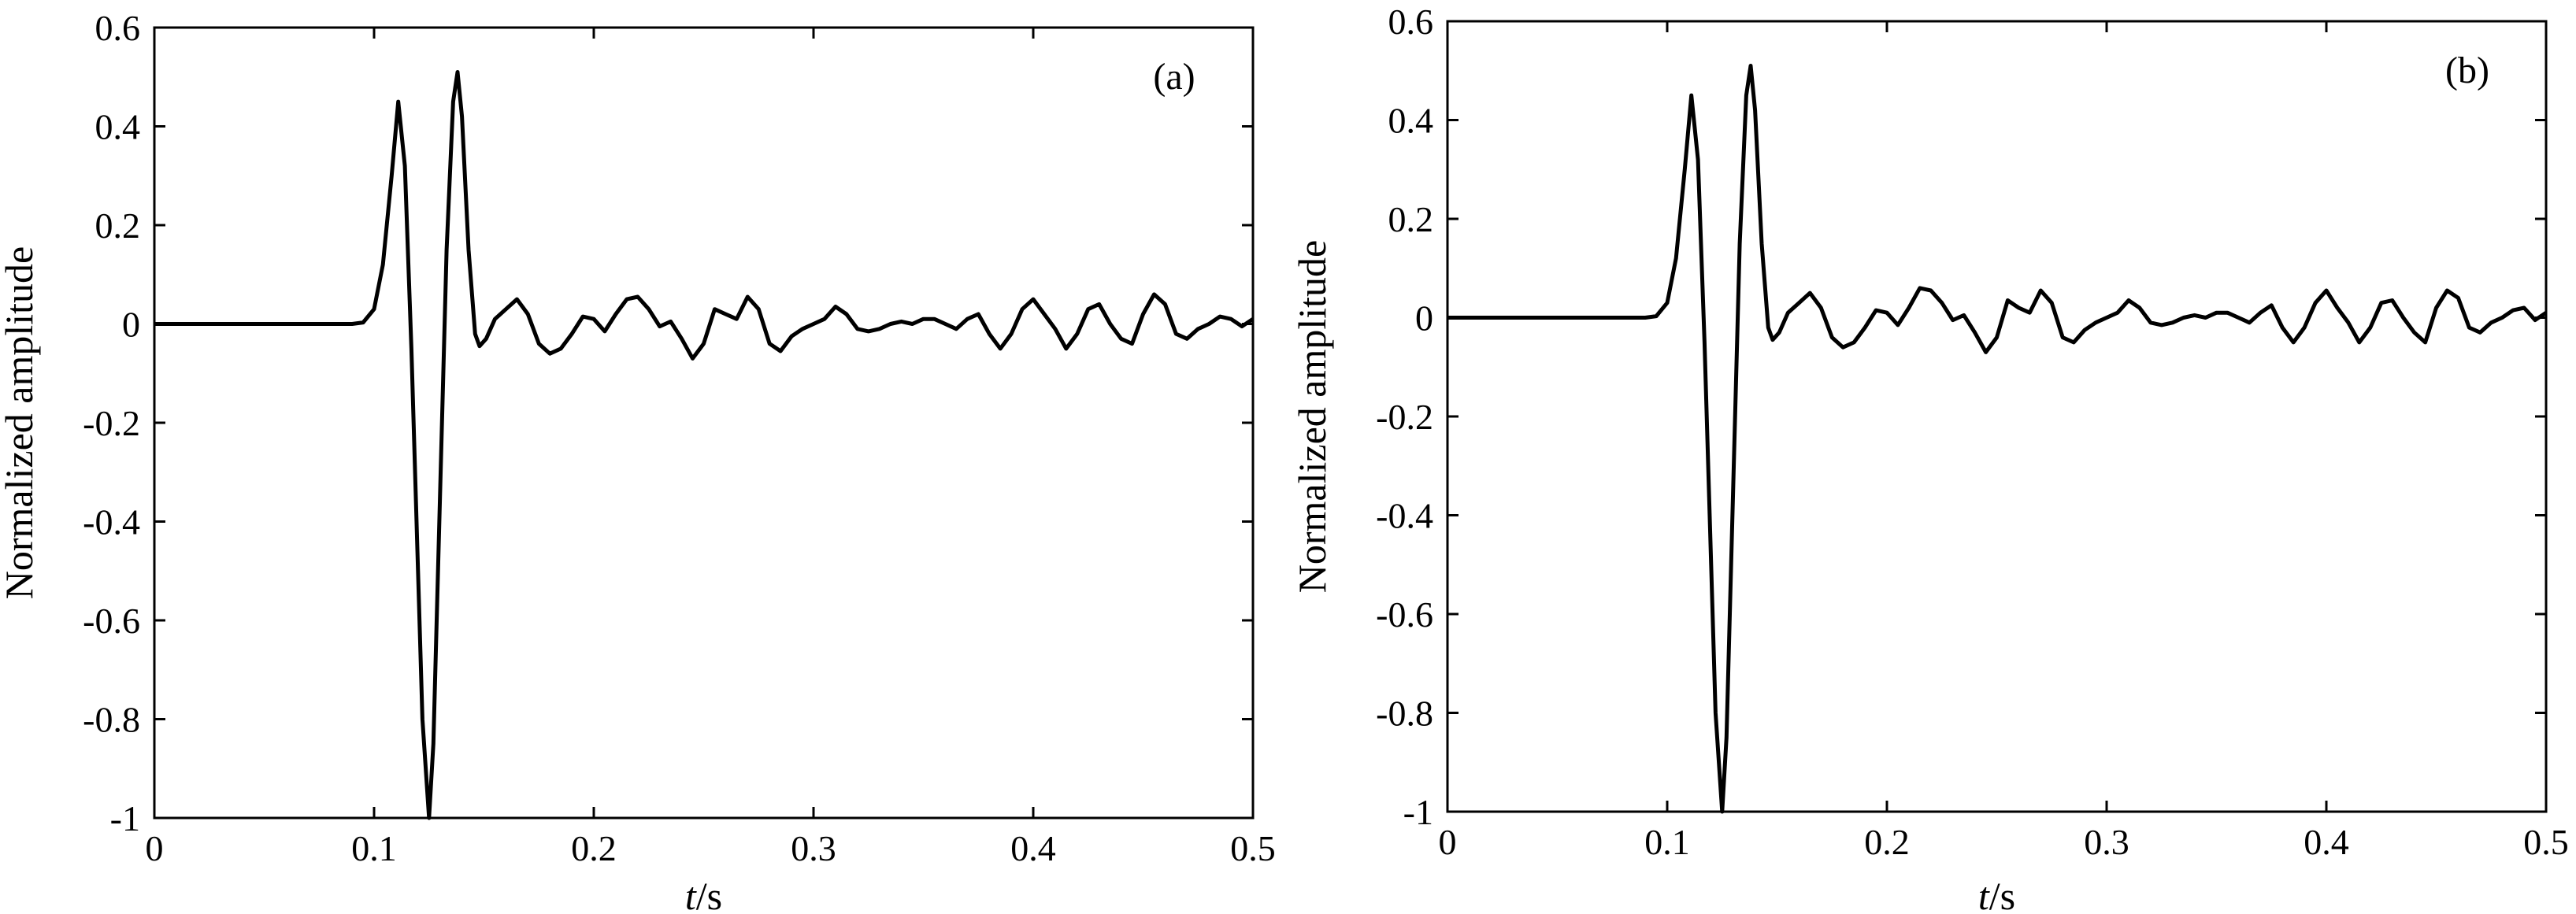  I want to click on panel-label: (b), so click(2467, 70).